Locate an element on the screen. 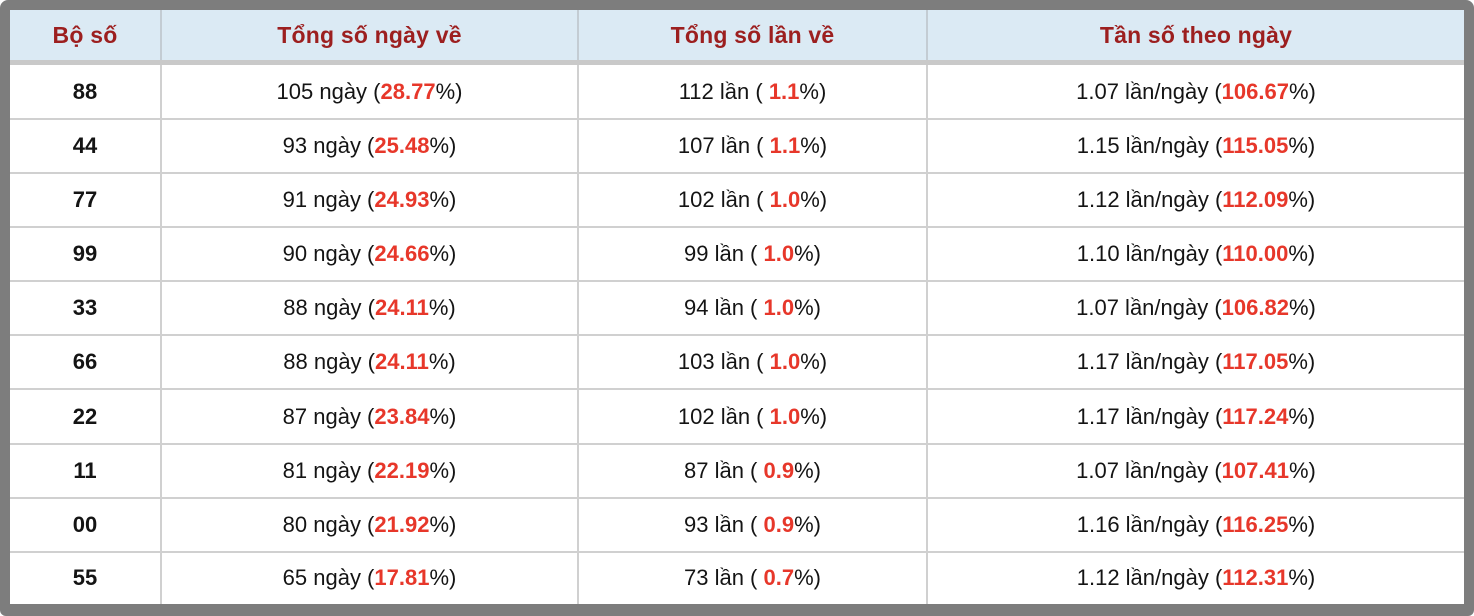  cell-tong-ngay-ve: 105 ngày (28.77%) is located at coordinates (369, 91).